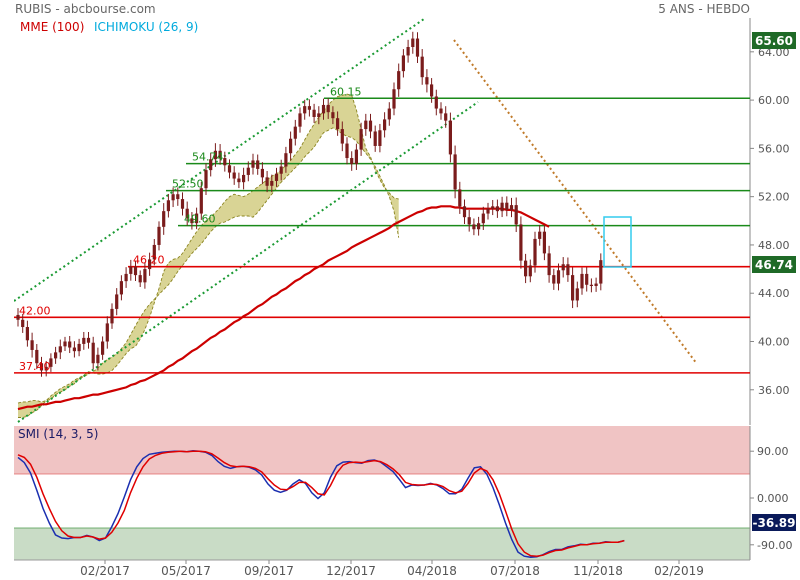 Image resolution: width=800 pixels, height=580 pixels. What do you see at coordinates (269, 571) in the screenshot?
I see `time-tick-label: 09/2017` at bounding box center [269, 571].